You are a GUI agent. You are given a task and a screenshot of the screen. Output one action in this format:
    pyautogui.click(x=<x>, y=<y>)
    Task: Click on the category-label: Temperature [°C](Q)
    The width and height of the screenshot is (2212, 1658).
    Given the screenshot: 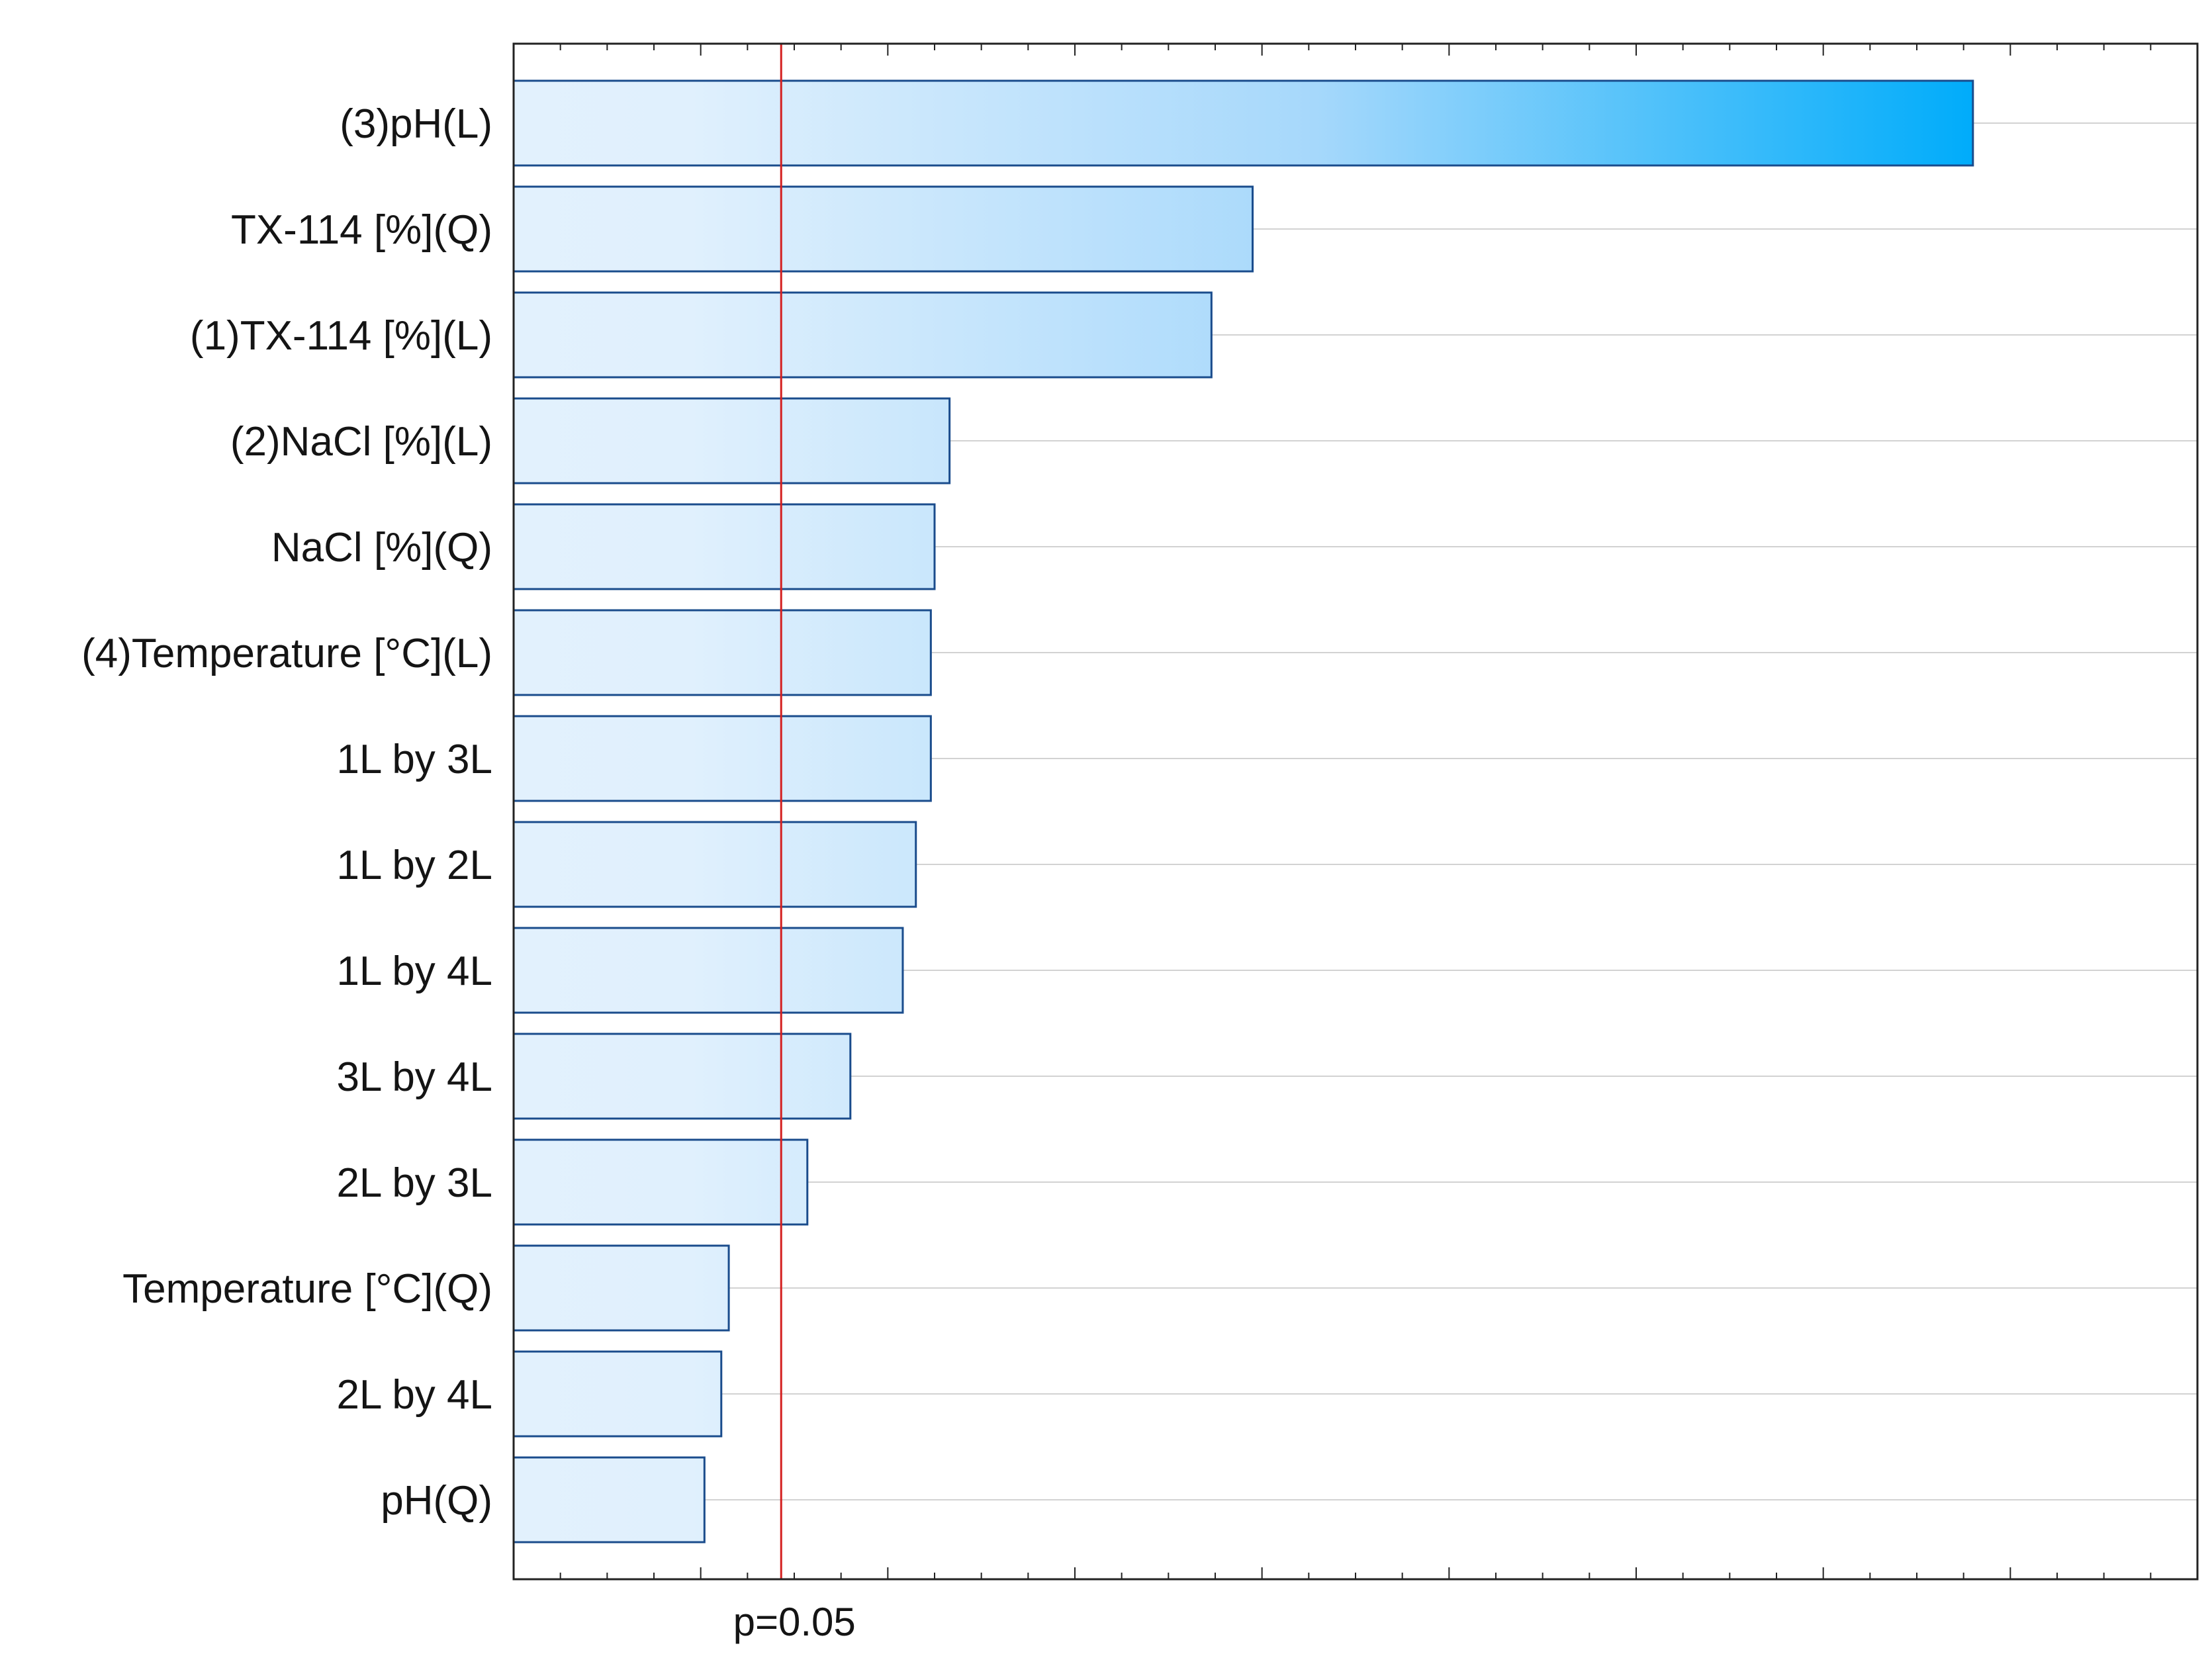 What is the action you would take?
    pyautogui.click(x=307, y=1289)
    